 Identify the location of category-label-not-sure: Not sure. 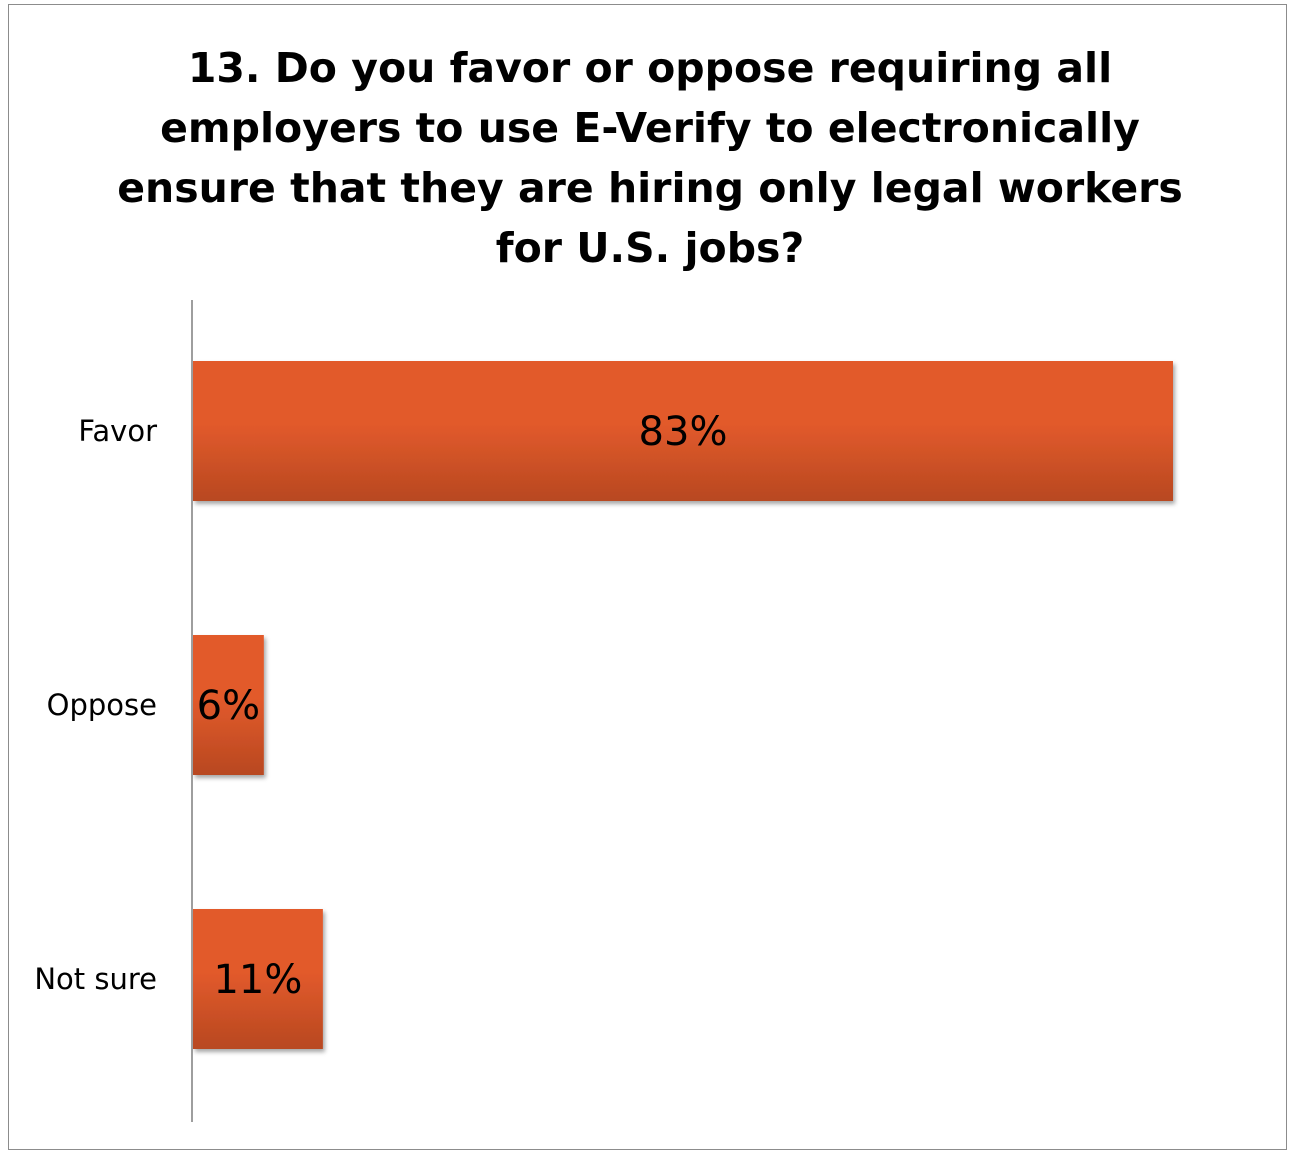
(95, 979).